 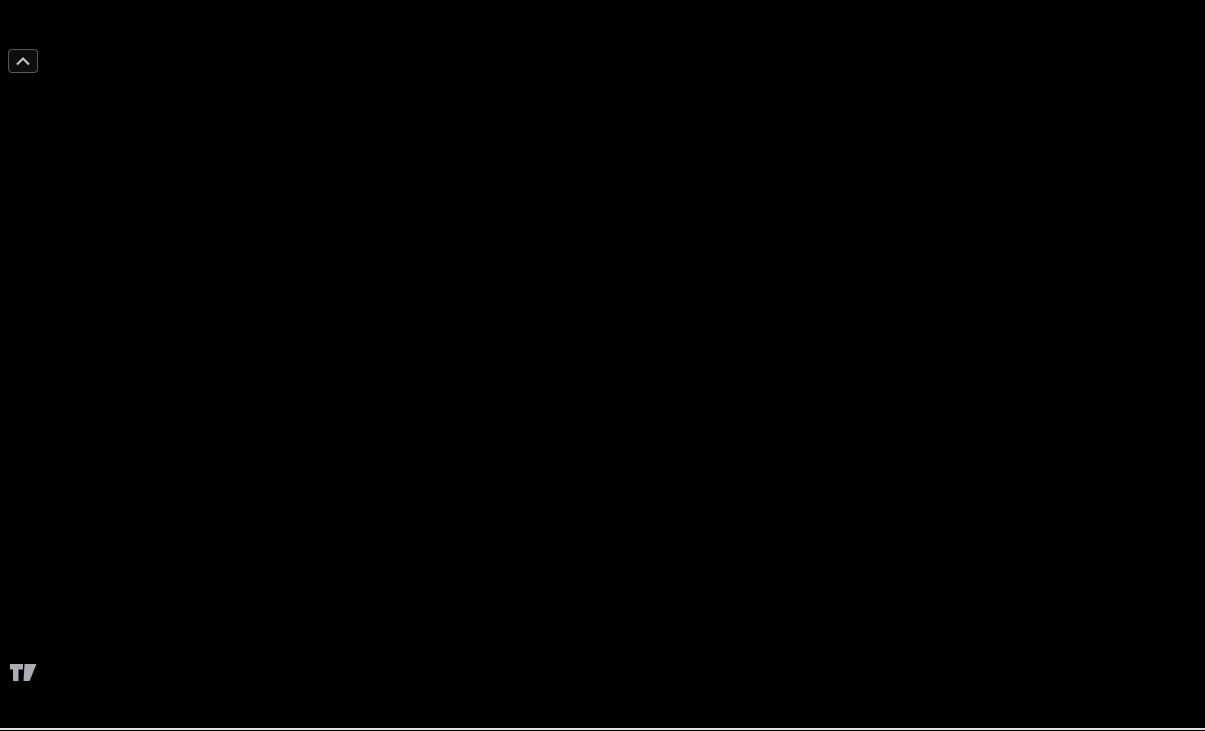 I want to click on collapse-panel-button, so click(x=23, y=61).